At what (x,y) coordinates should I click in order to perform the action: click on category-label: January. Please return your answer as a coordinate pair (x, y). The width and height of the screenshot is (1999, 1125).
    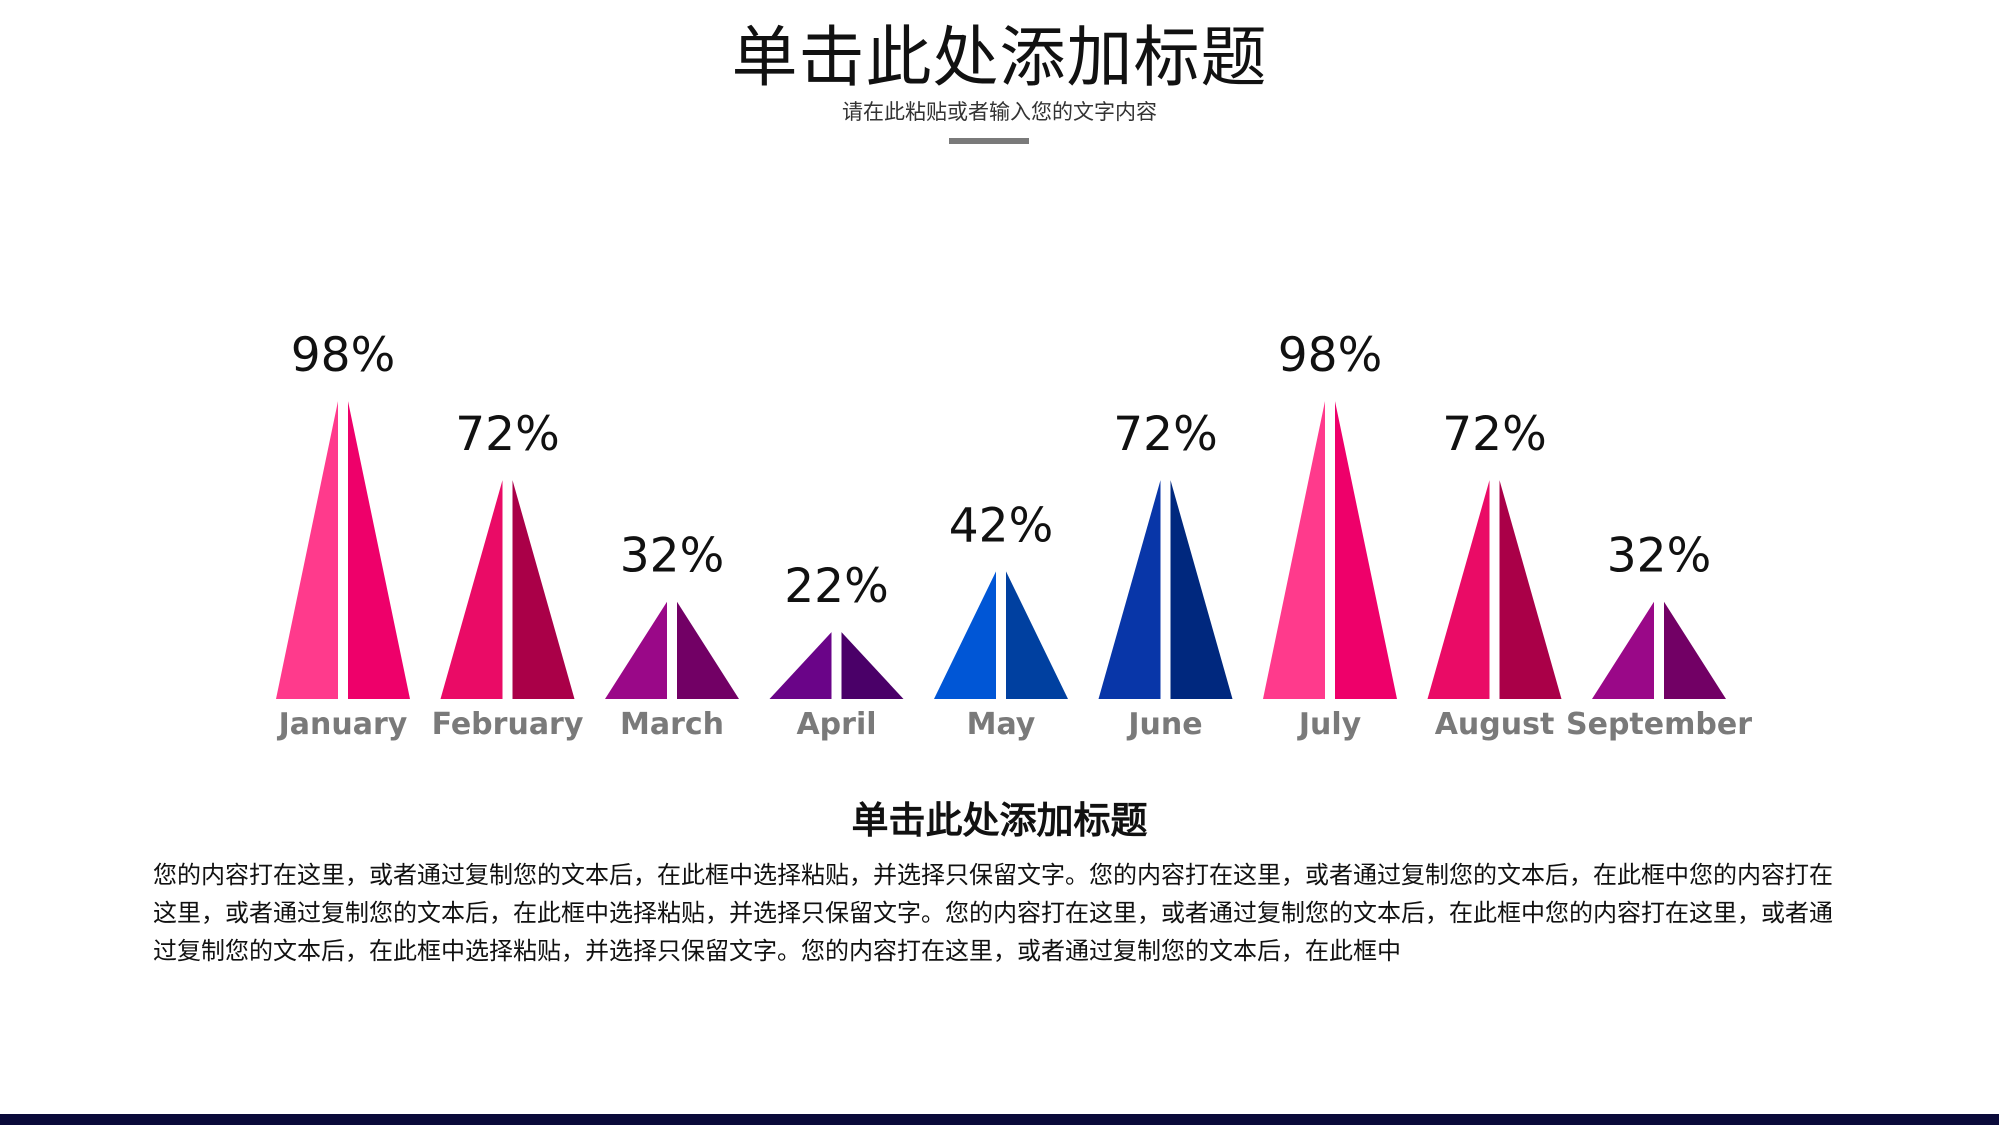
    Looking at the image, I should click on (342, 724).